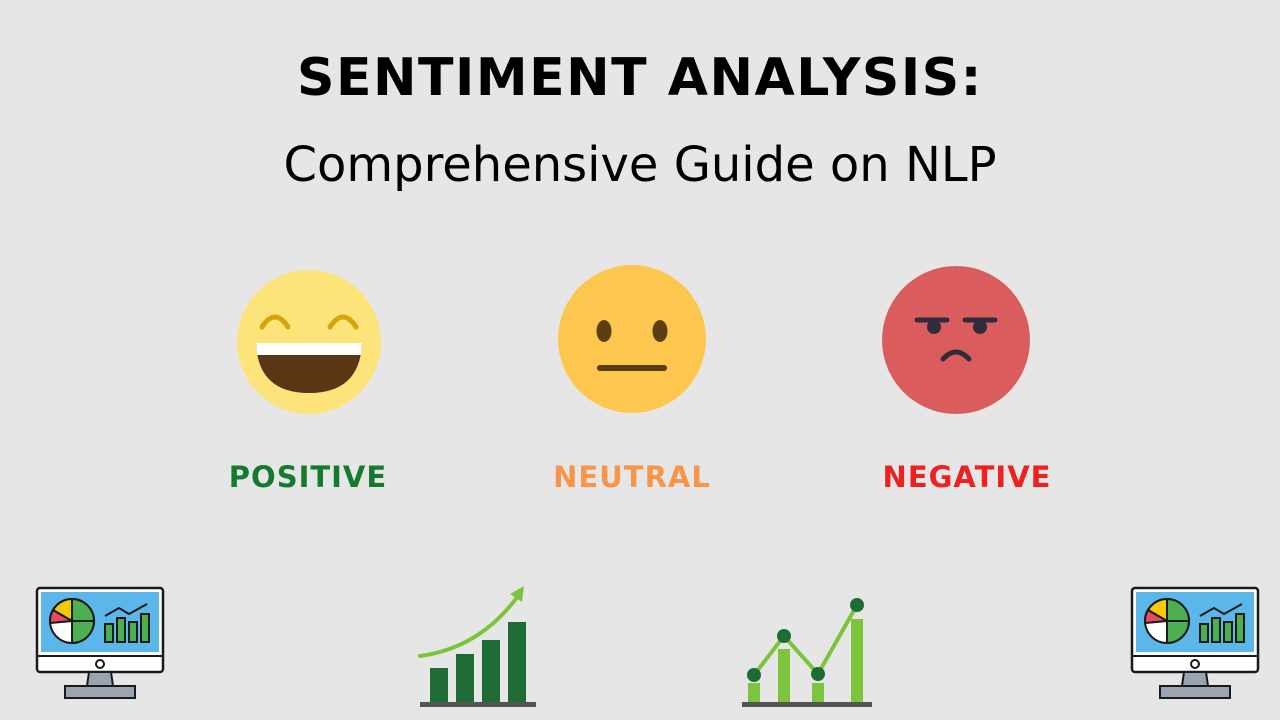 The width and height of the screenshot is (1280, 720). What do you see at coordinates (640, 78) in the screenshot?
I see `page-title: SENTIMENT ANALYSIS:` at bounding box center [640, 78].